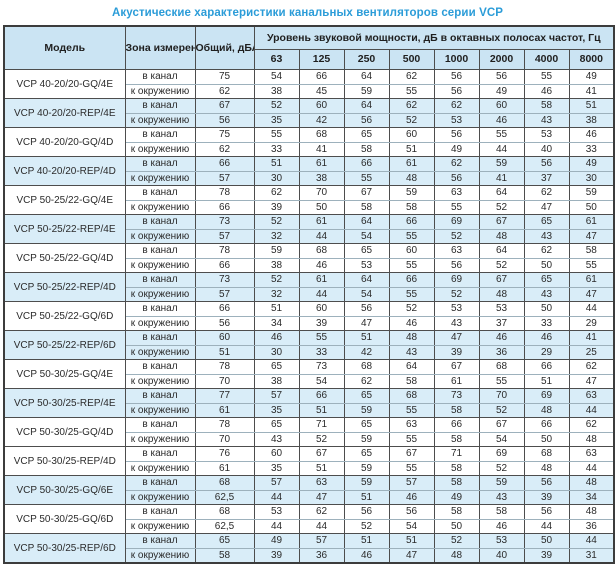  Describe the element at coordinates (224, 367) in the screenshot. I see `total-dba-cell: 78` at that location.